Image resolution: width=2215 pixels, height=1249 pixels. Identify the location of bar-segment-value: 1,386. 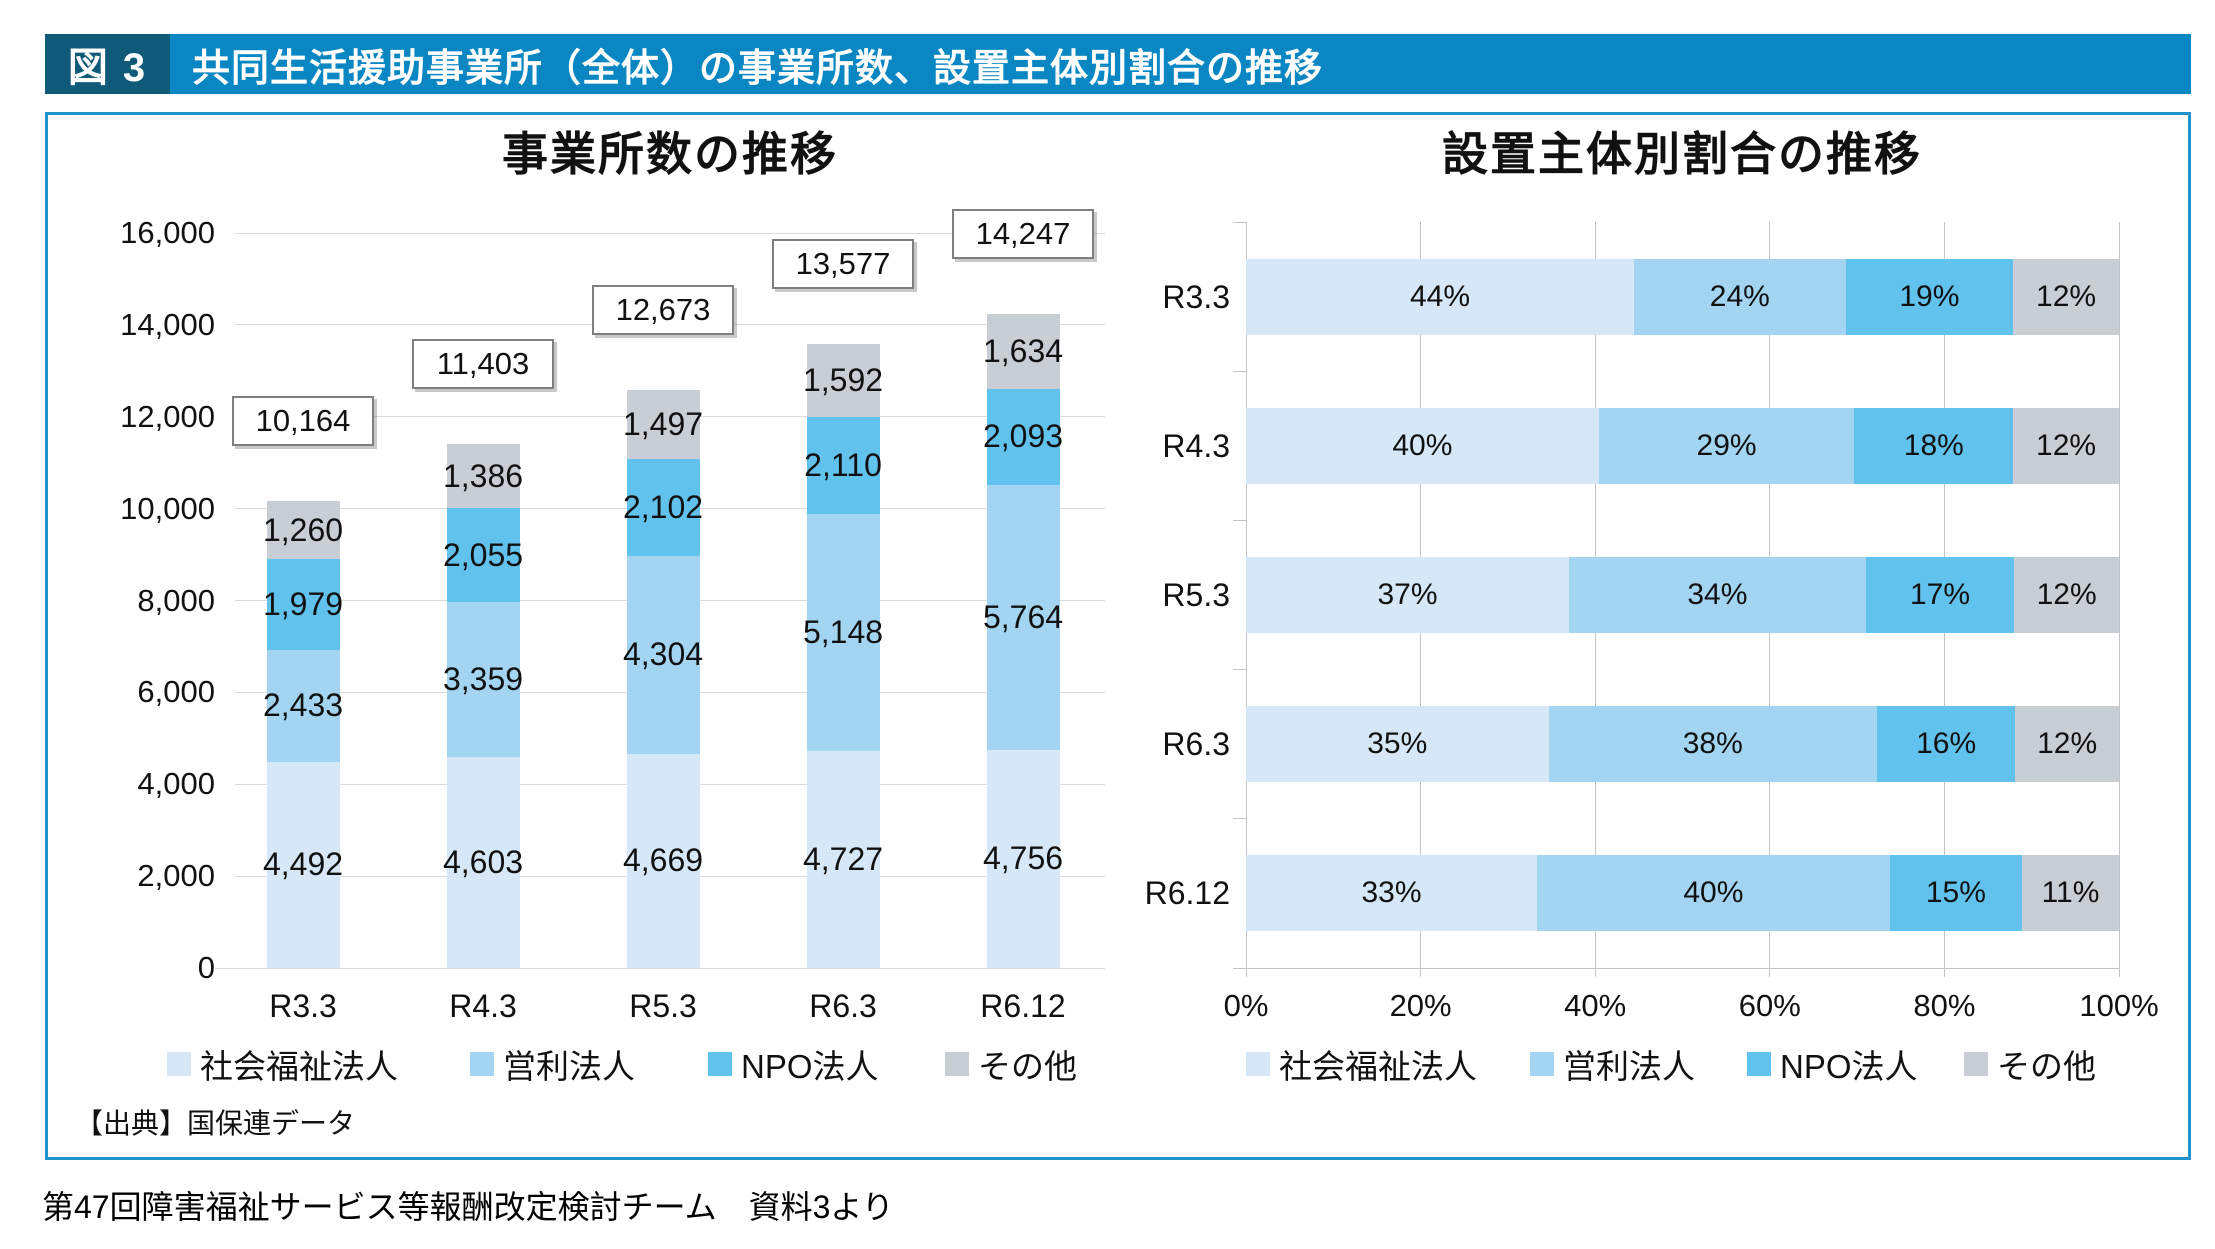
(483, 475).